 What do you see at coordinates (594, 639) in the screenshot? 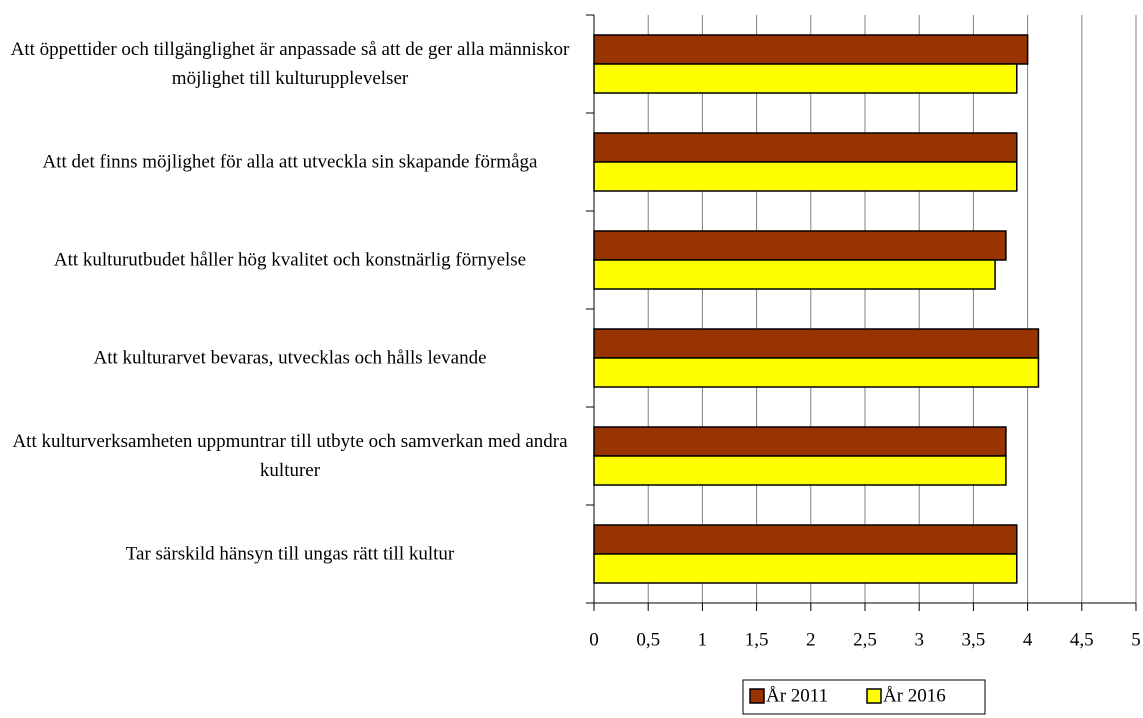
I see `x-tick-label: 0` at bounding box center [594, 639].